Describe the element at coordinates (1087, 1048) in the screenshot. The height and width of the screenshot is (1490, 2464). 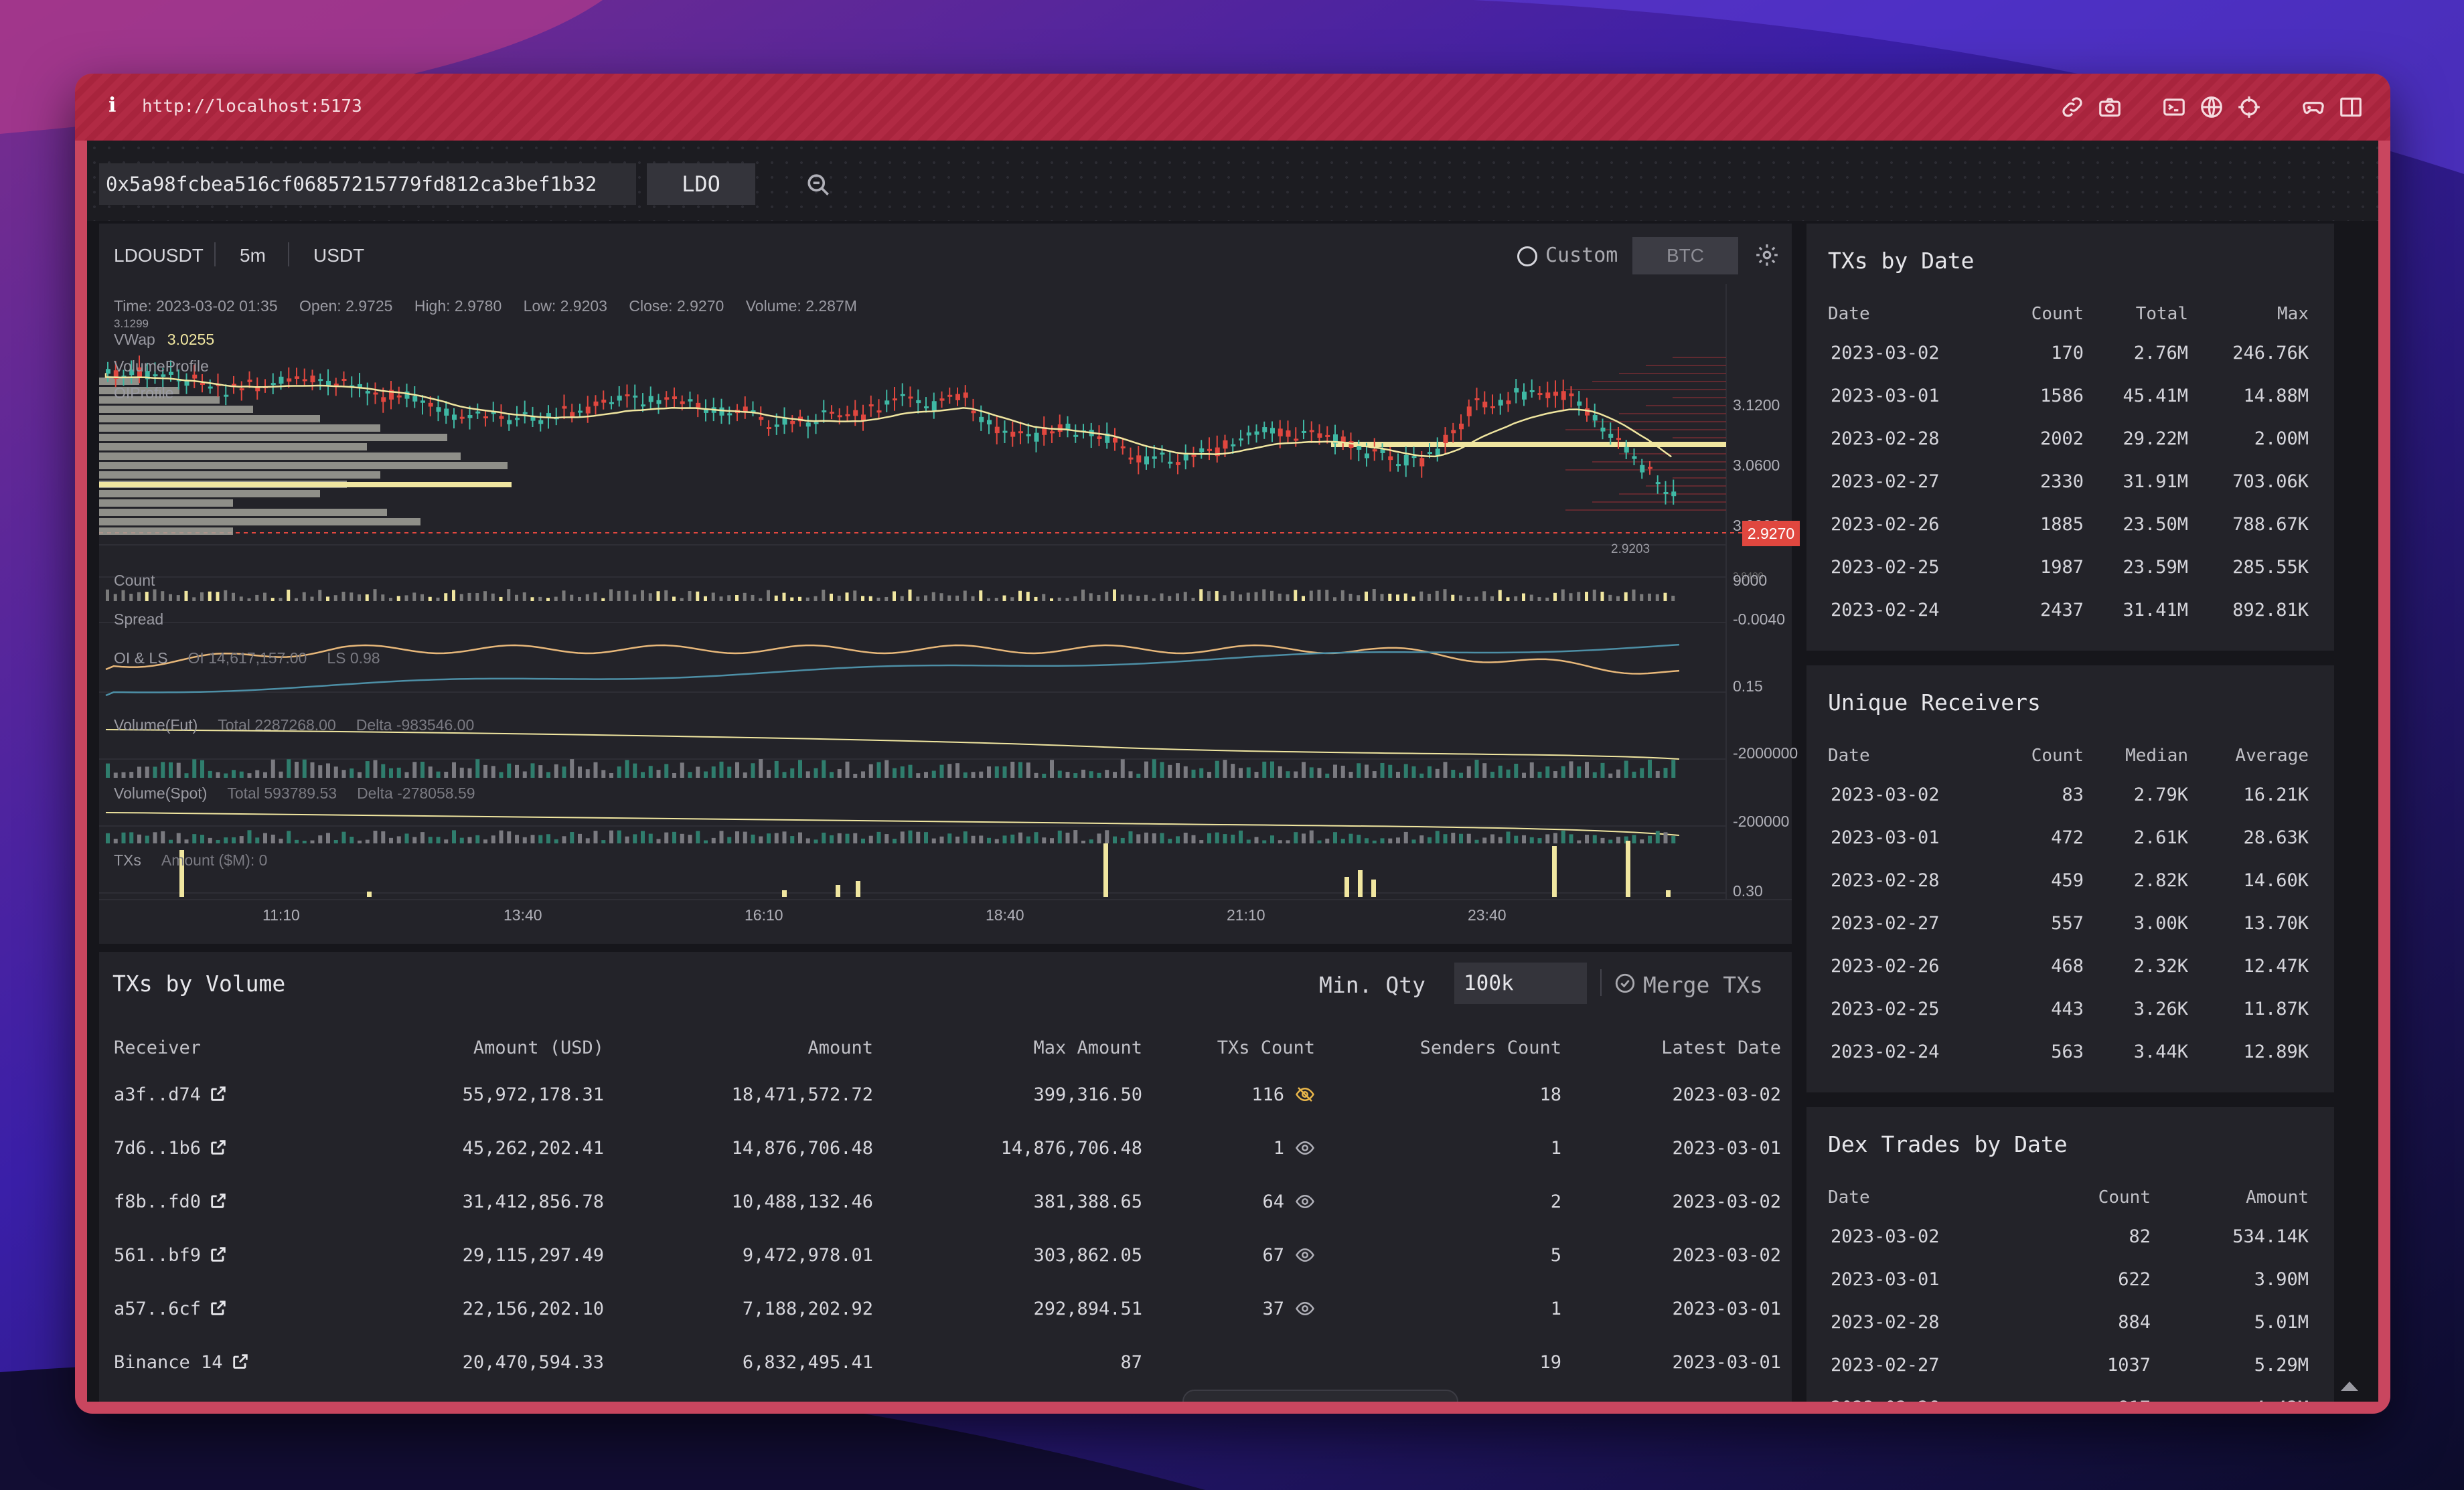
I see `col-max-amount: Max Amount` at that location.